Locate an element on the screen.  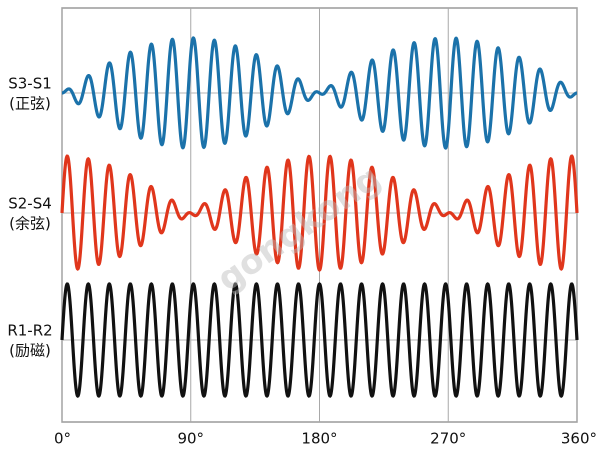
signal-note: (余弦) is located at coordinates (30, 224).